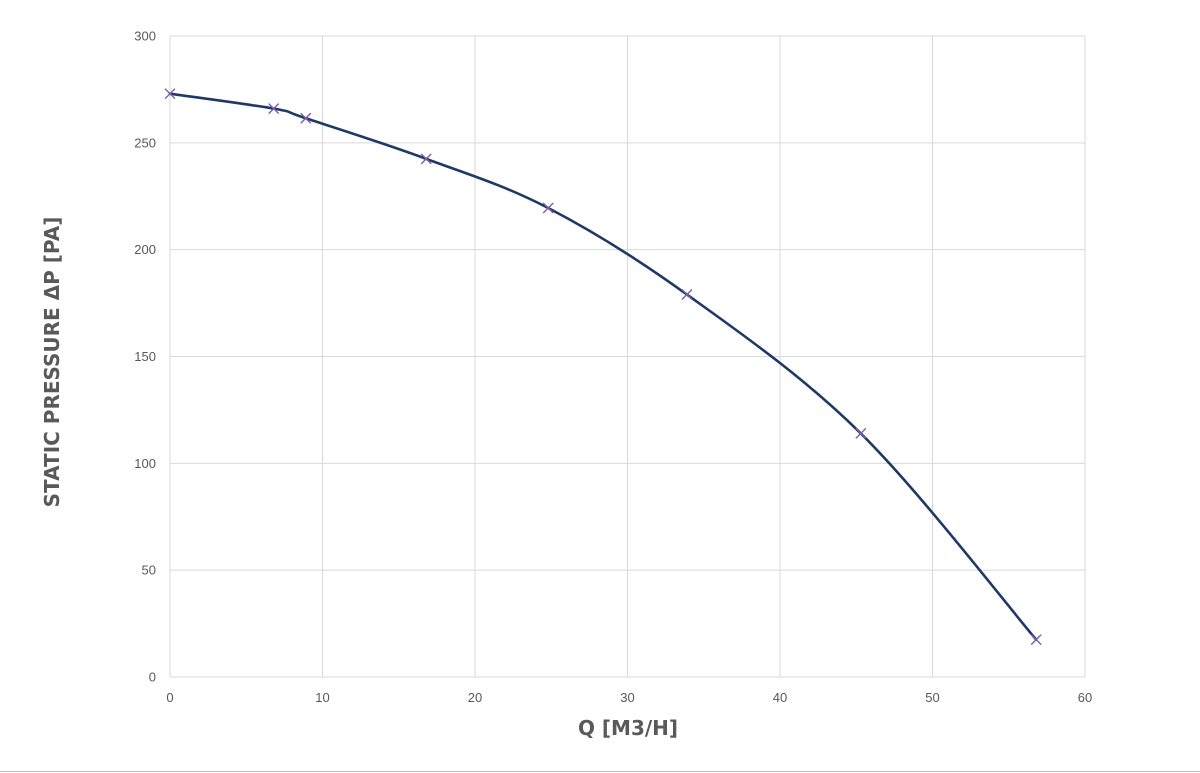 This screenshot has height=773, width=1200. Describe the element at coordinates (932, 697) in the screenshot. I see `x-tick-label: 50` at that location.